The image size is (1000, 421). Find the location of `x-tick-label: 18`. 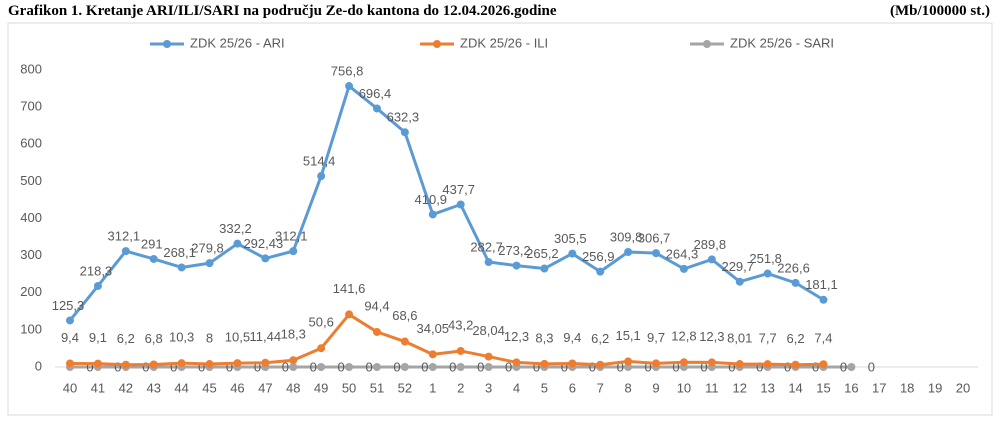

x-tick-label: 18 is located at coordinates (907, 387).